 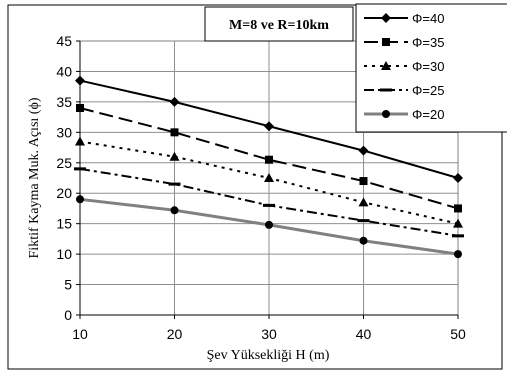 What do you see at coordinates (34, 177) in the screenshot?
I see `y-axis-label: Fiktif Kayma Muk. Açısı (ϕ)` at bounding box center [34, 177].